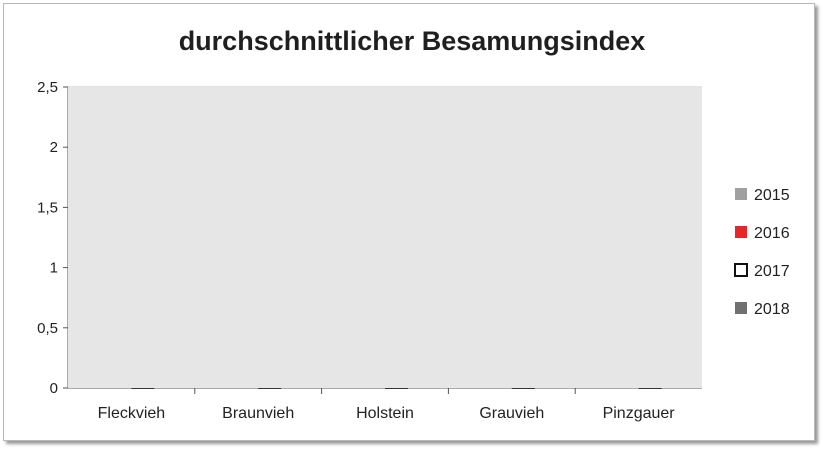 The width and height of the screenshot is (824, 449). Describe the element at coordinates (412, 41) in the screenshot. I see `chart-title: durchschnittlicher Besamungsindex` at that location.